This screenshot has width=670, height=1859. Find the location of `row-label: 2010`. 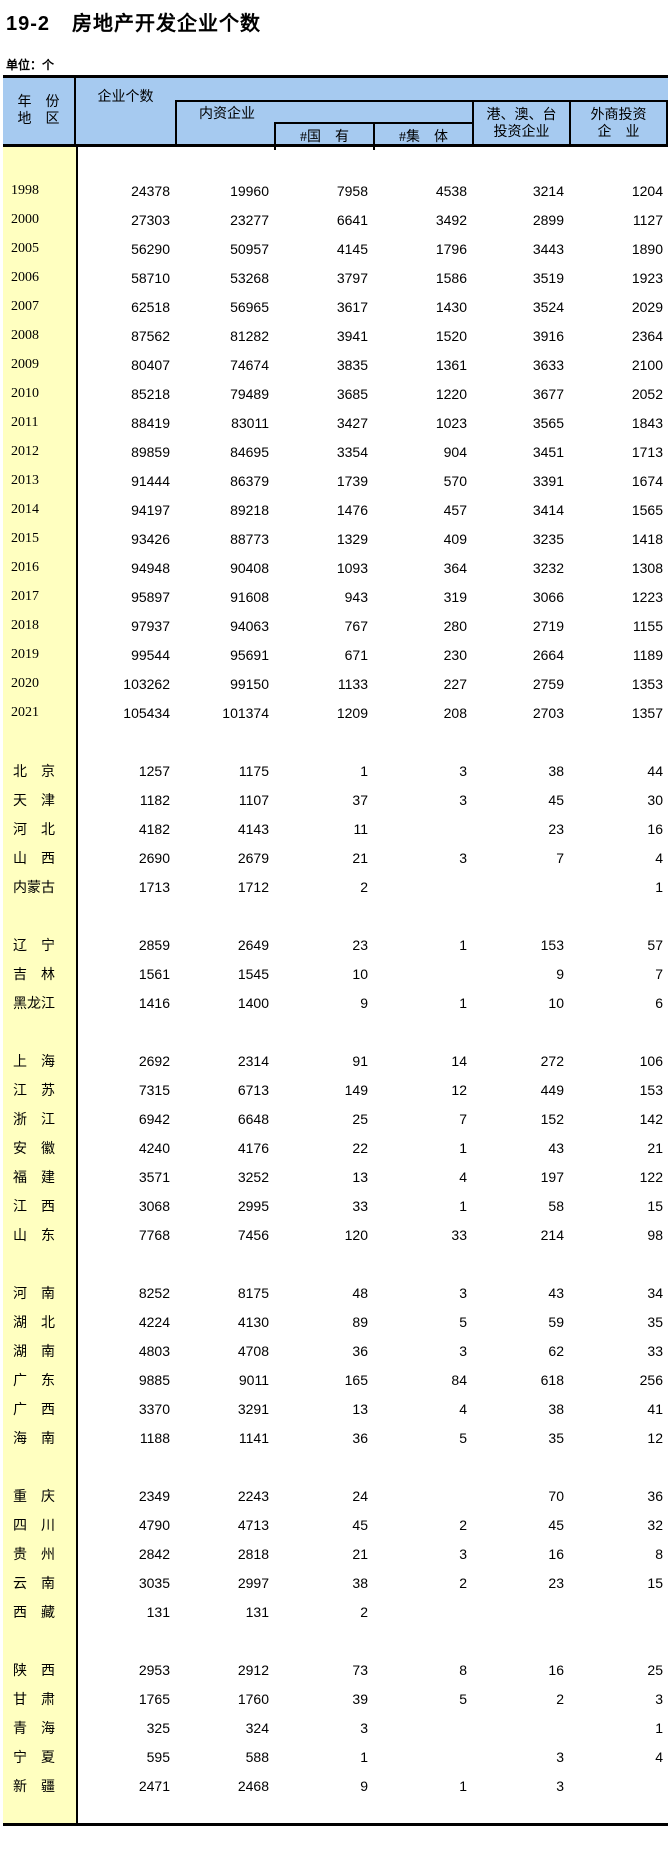

row-label: 2010 is located at coordinates (25, 393).